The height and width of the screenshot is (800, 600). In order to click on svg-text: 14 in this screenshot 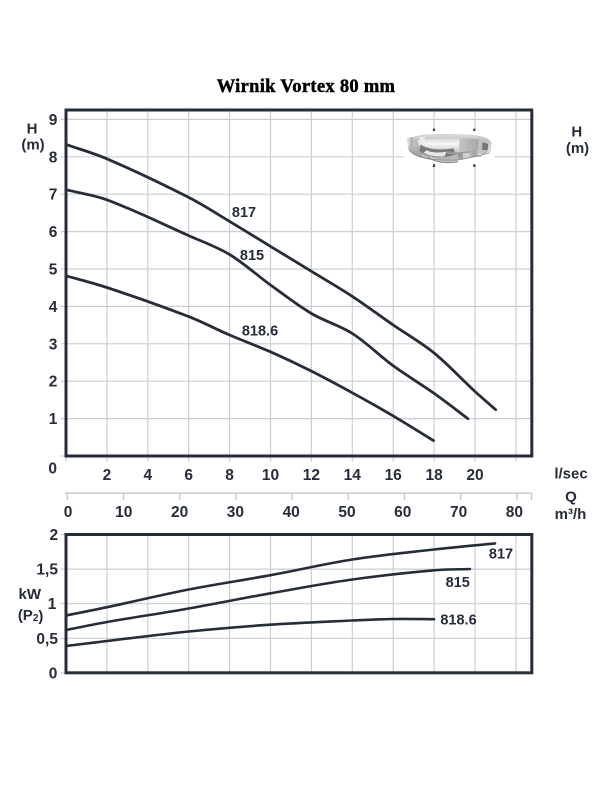, I will do `click(353, 475)`.